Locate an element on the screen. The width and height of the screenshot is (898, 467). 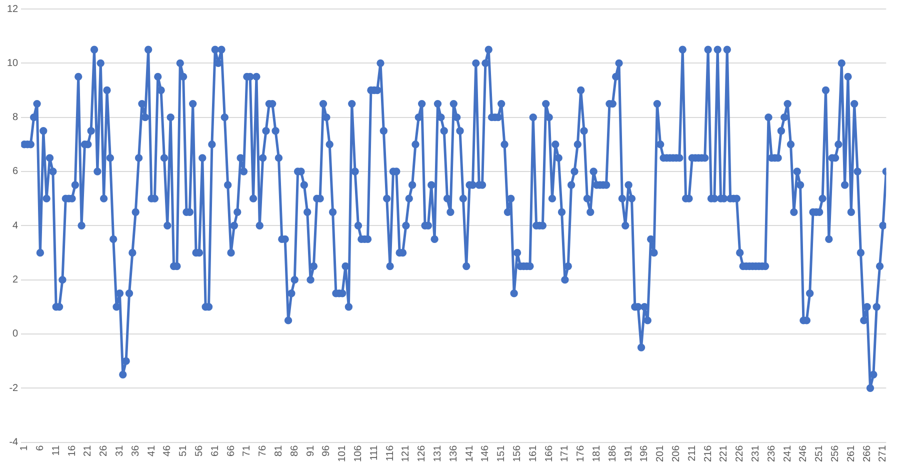
y-tick-label: -4 is located at coordinates (14, 442).